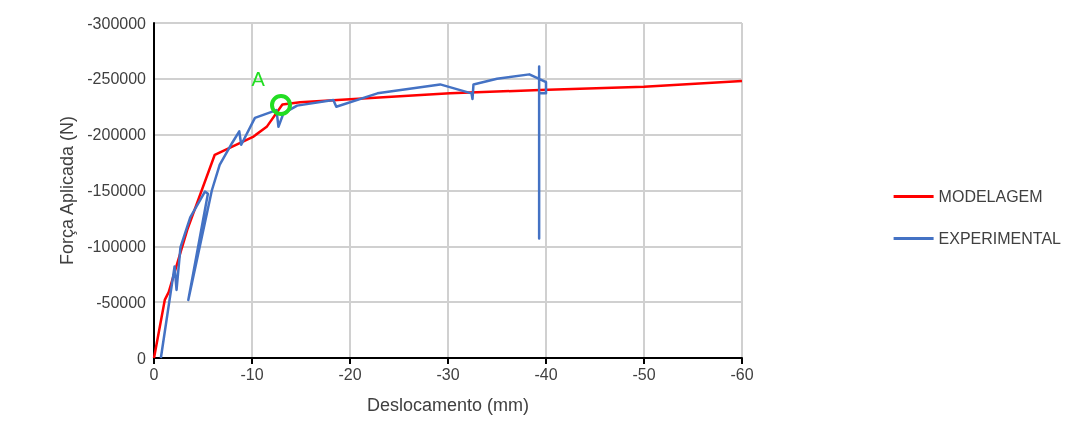 Image resolution: width=1086 pixels, height=435 pixels. What do you see at coordinates (117, 135) in the screenshot?
I see `y-tick-label: -200000` at bounding box center [117, 135].